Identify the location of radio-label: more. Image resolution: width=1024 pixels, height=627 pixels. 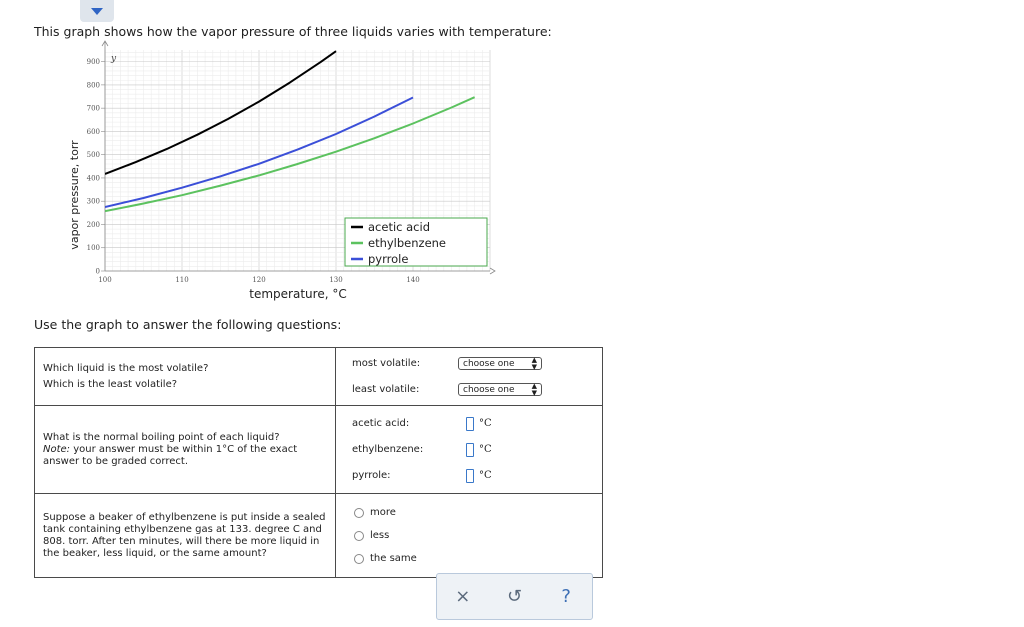
(383, 512).